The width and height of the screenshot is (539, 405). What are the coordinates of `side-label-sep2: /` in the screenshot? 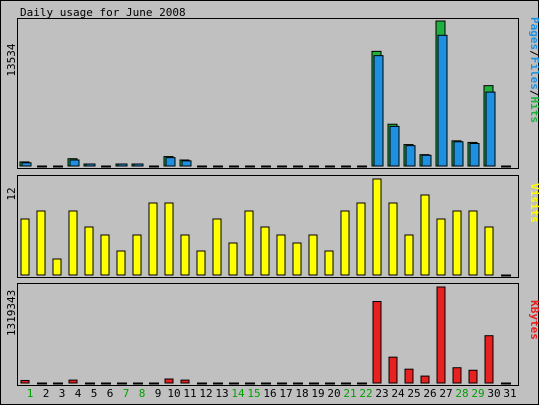 It's located at (533, 93).